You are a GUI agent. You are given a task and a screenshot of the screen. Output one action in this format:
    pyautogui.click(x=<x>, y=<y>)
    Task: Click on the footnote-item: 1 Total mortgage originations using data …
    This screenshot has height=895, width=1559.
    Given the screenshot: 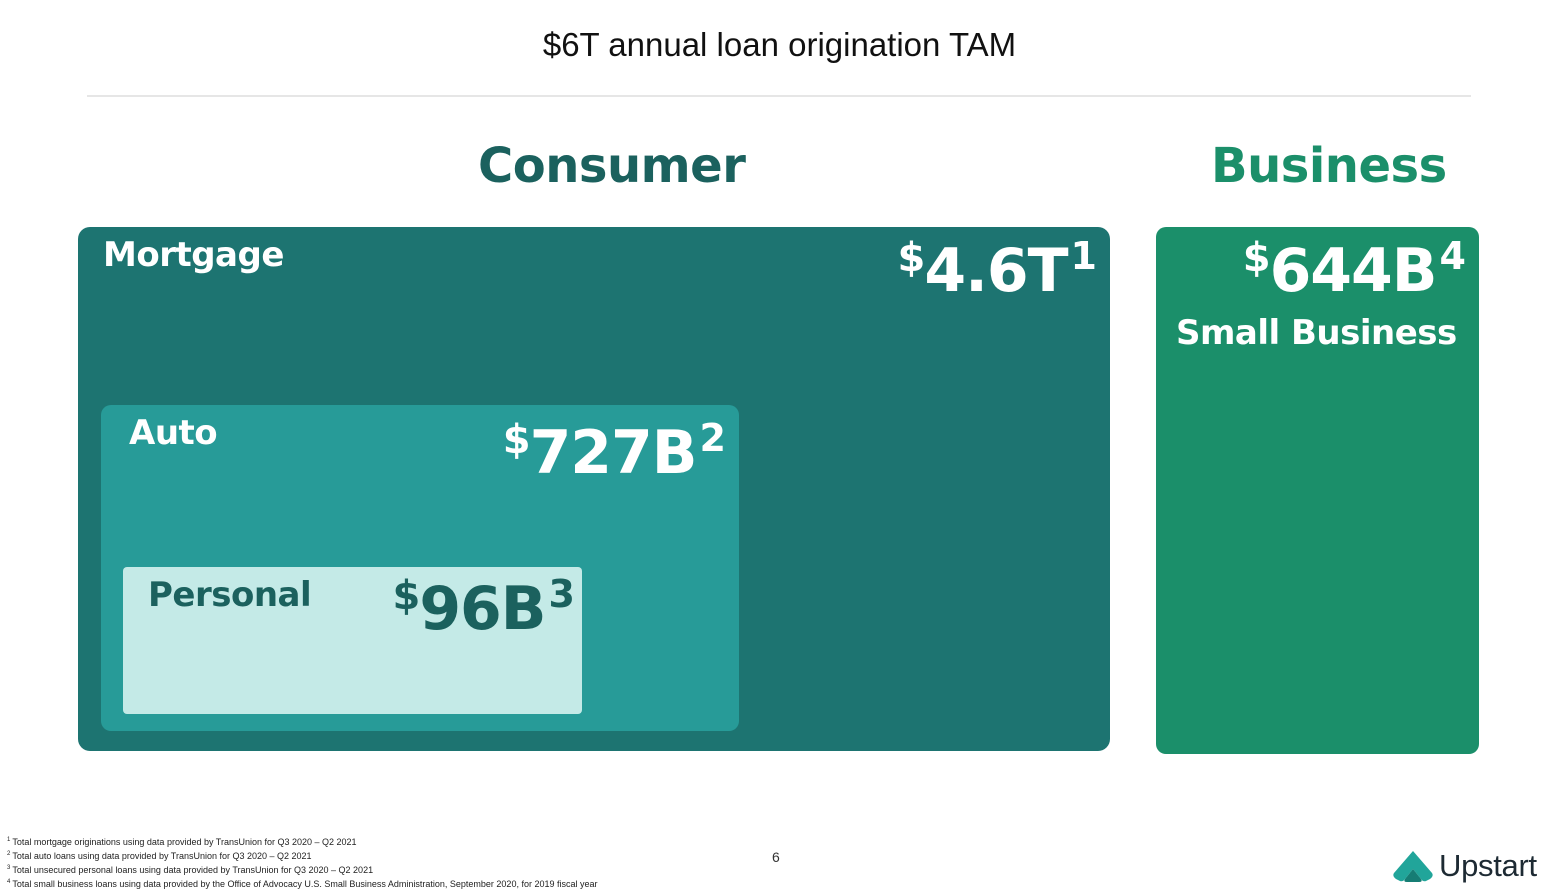 What is the action you would take?
    pyautogui.click(x=182, y=842)
    